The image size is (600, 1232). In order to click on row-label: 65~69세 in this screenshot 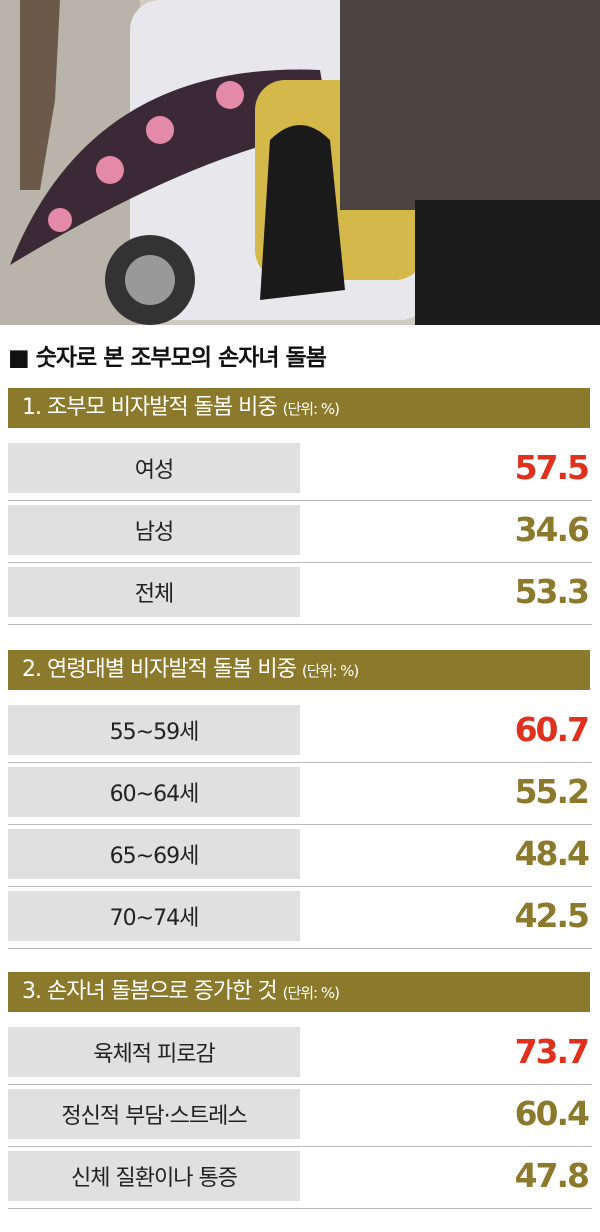, I will do `click(154, 854)`.